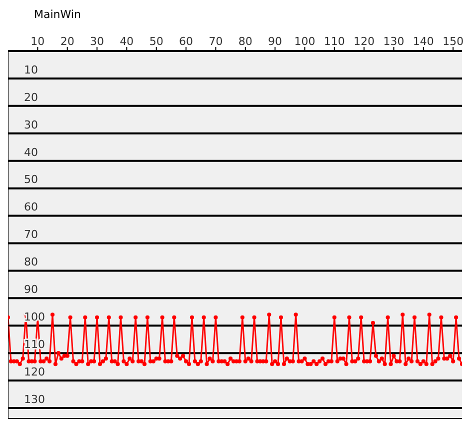 The height and width of the screenshot is (426, 474). Describe the element at coordinates (423, 41) in the screenshot. I see `x-tick-label: 140` at that location.